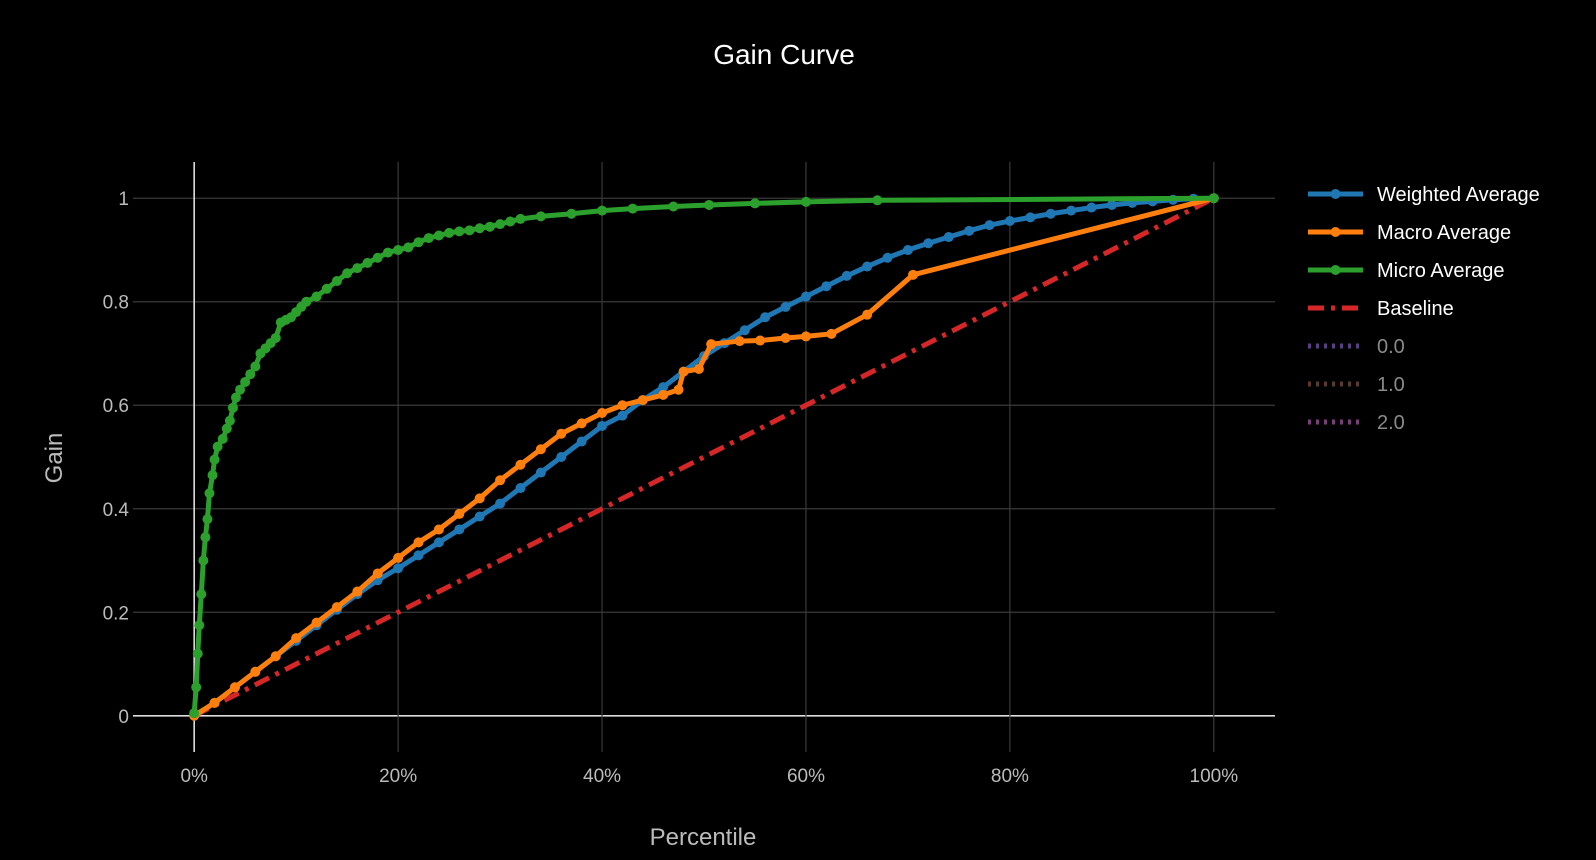 The width and height of the screenshot is (1596, 860). I want to click on legend-label: Micro Average, so click(1440, 271).